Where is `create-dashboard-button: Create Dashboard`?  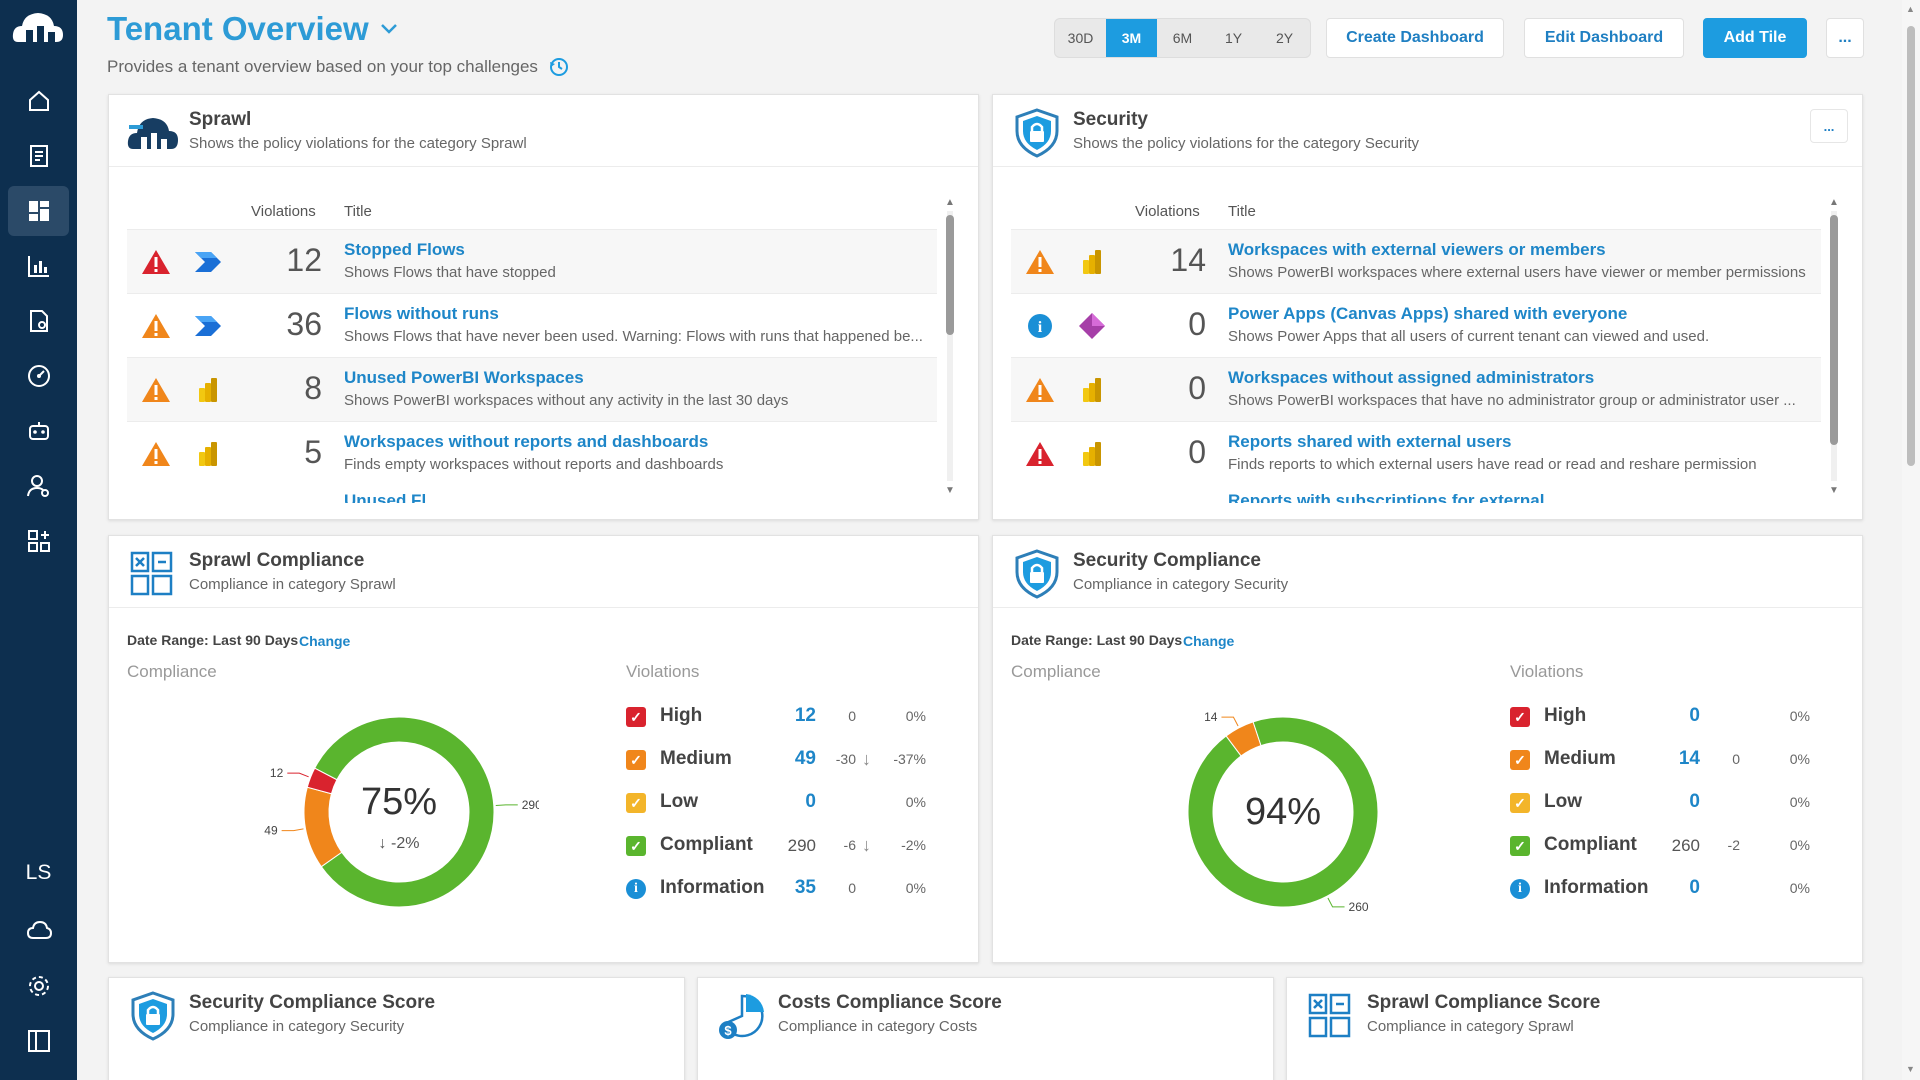
create-dashboard-button: Create Dashboard is located at coordinates (1415, 38).